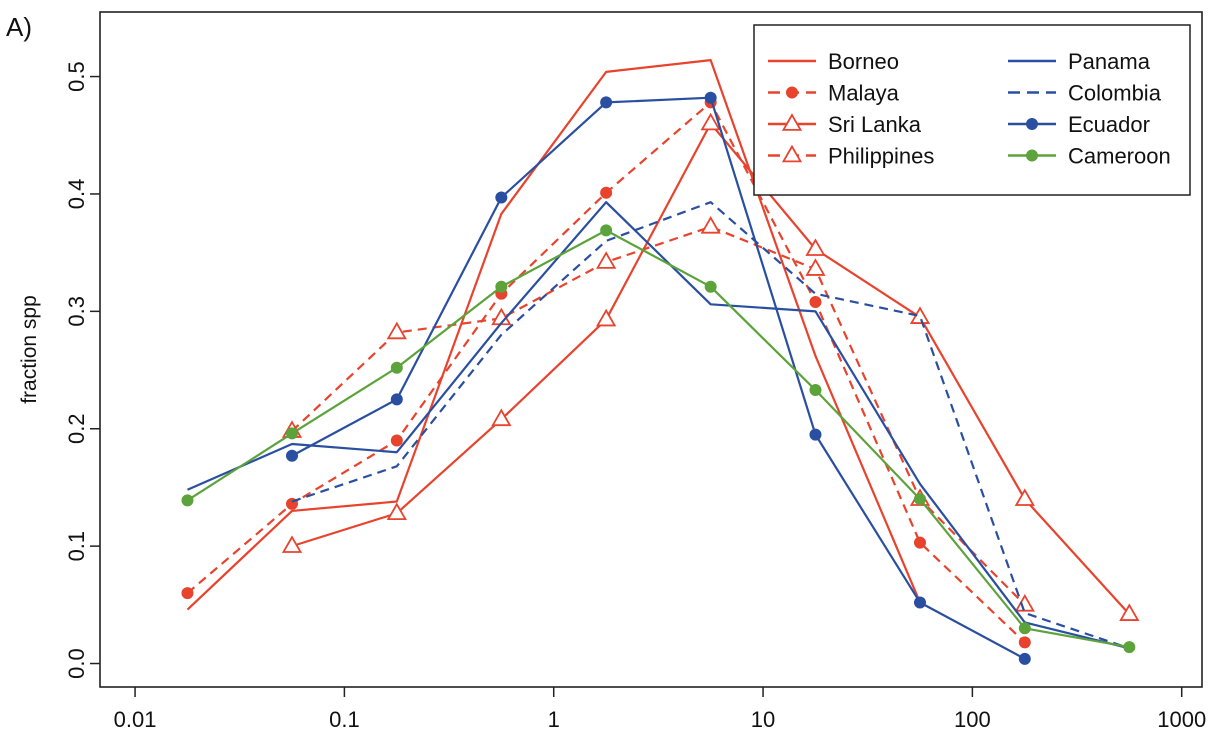 The width and height of the screenshot is (1217, 747). I want to click on y-tick-label: 0.5, so click(76, 76).